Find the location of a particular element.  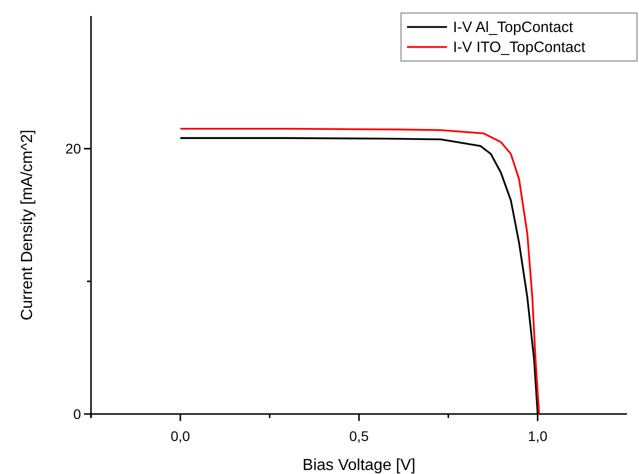

x-tick-label: 1,0 is located at coordinates (538, 436).